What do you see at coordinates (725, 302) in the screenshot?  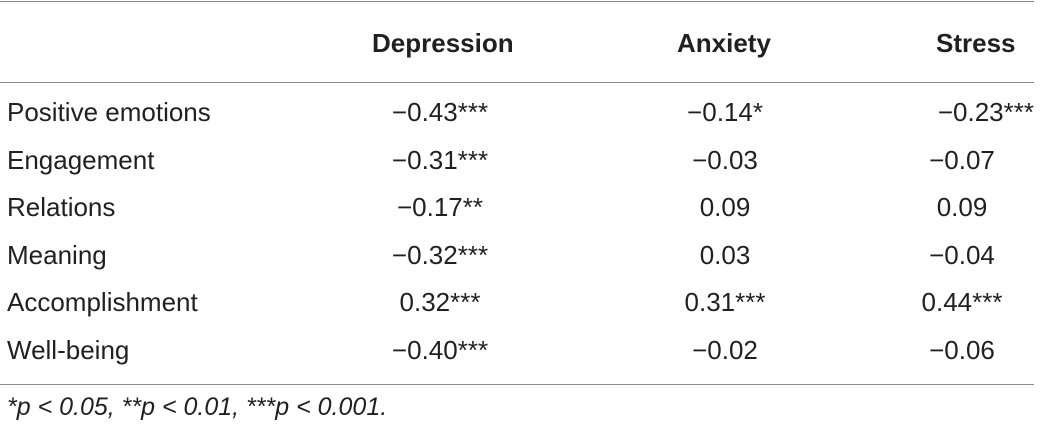 I see `cell-anxiety: 0.31***` at bounding box center [725, 302].